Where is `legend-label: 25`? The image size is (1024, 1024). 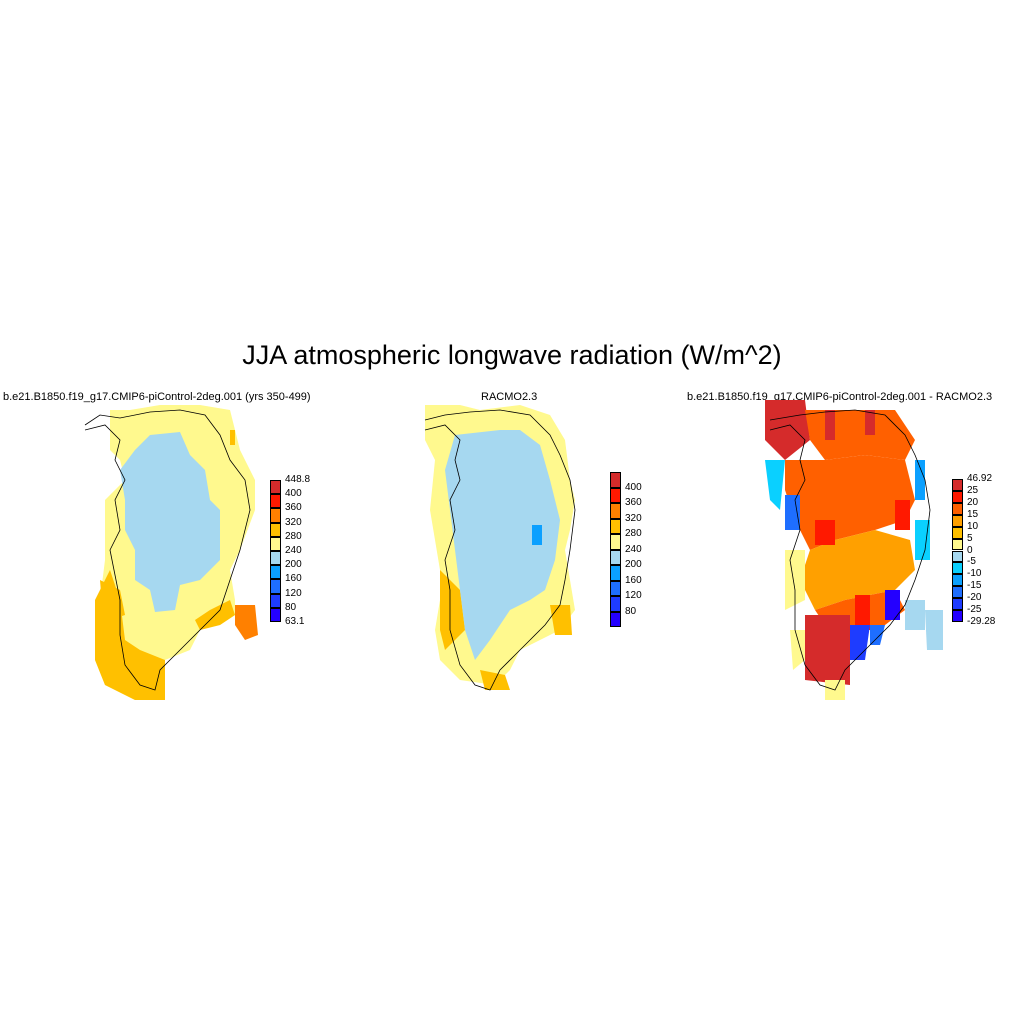 legend-label: 25 is located at coordinates (973, 490).